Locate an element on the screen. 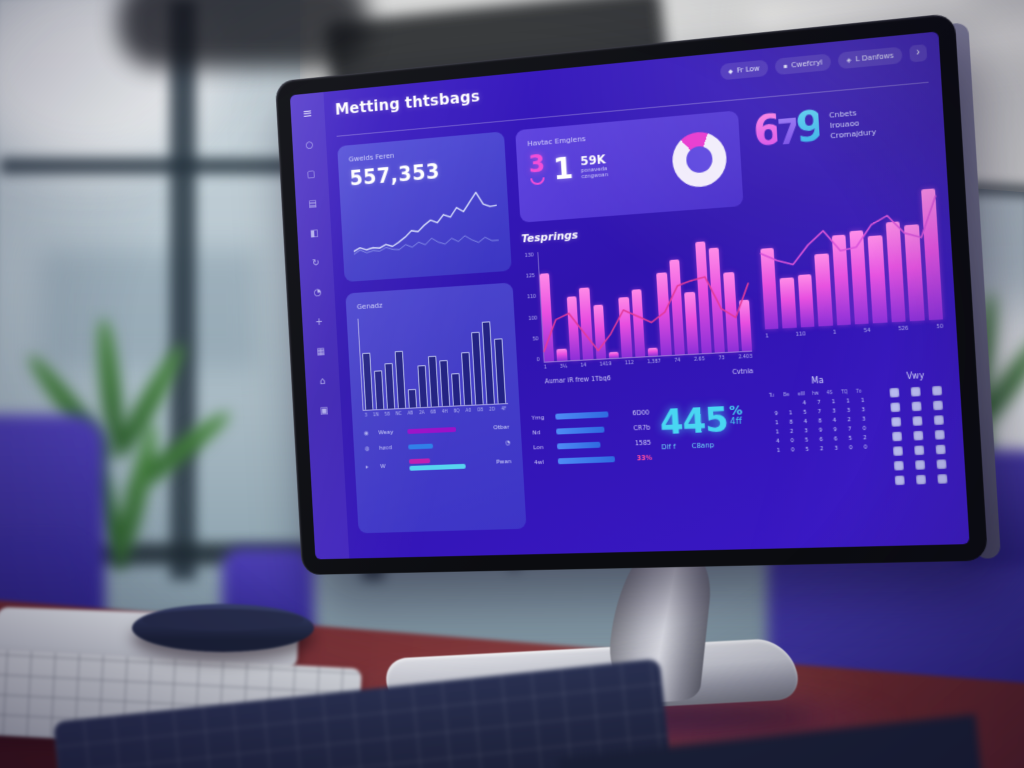 This screenshot has width=1024, height=768. weekday-label: Be is located at coordinates (786, 395).